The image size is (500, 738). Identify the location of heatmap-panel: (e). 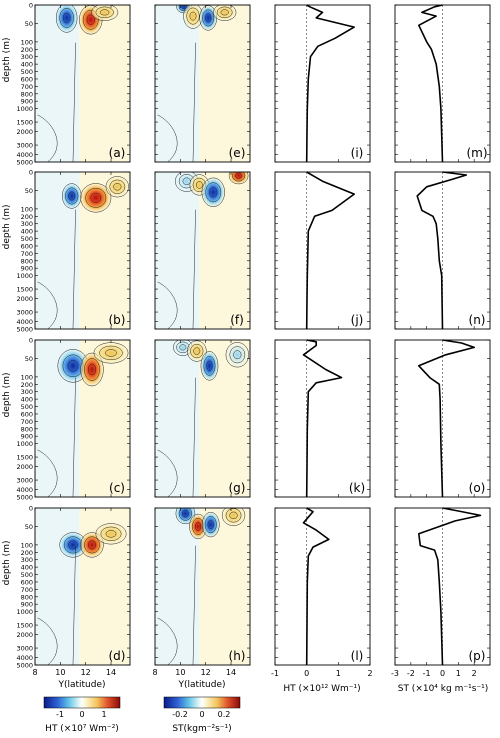
(202, 83).